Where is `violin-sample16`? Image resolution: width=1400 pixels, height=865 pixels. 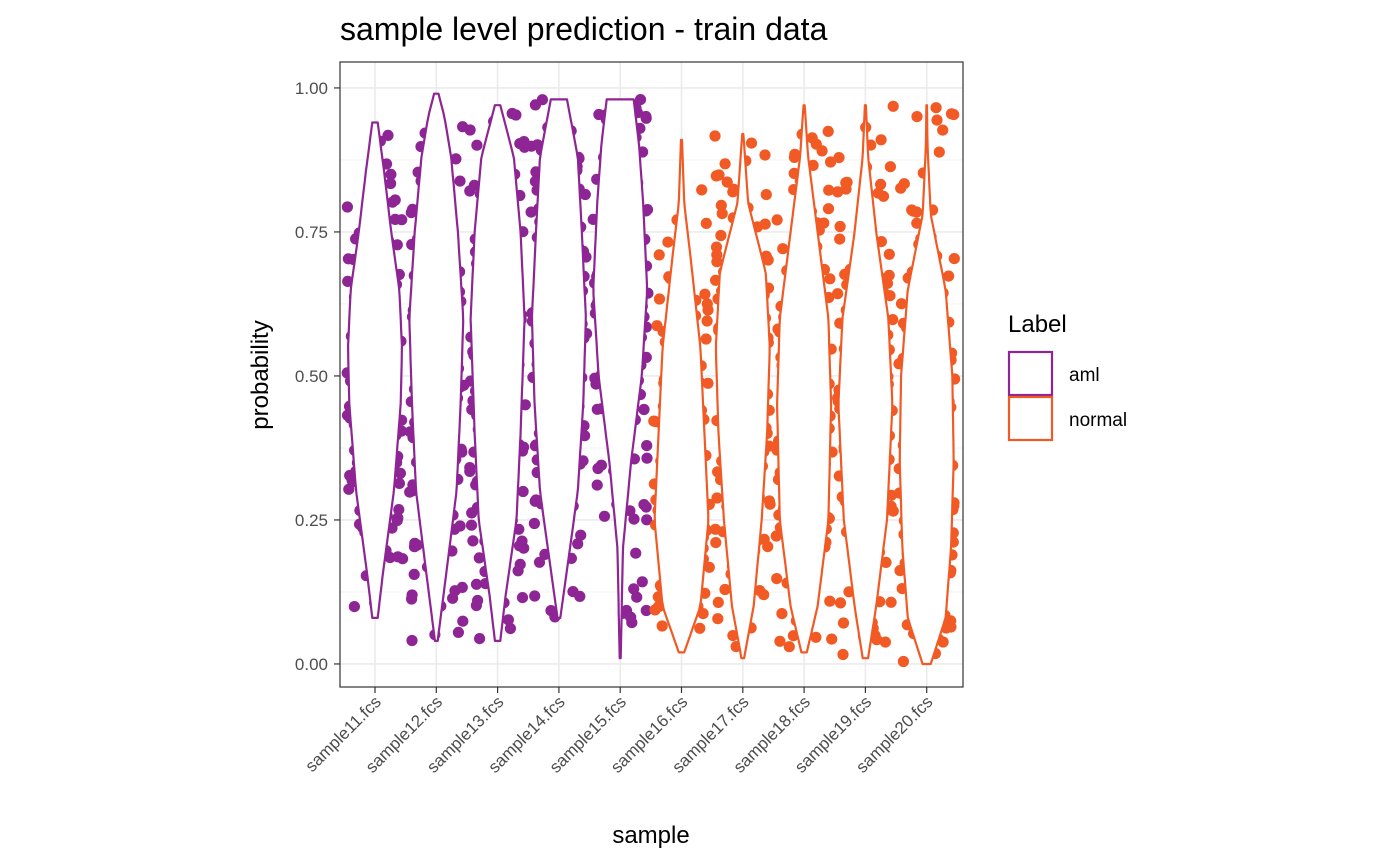
violin-sample16 is located at coordinates (681, 396).